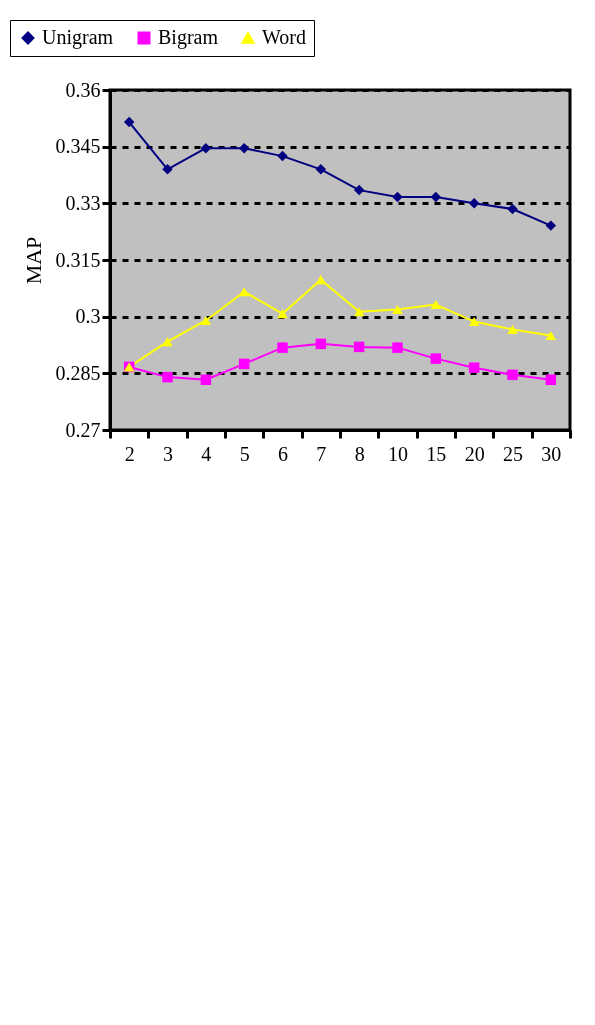 The image size is (595, 1025). What do you see at coordinates (33, 260) in the screenshot?
I see `y-axis-title: MAP` at bounding box center [33, 260].